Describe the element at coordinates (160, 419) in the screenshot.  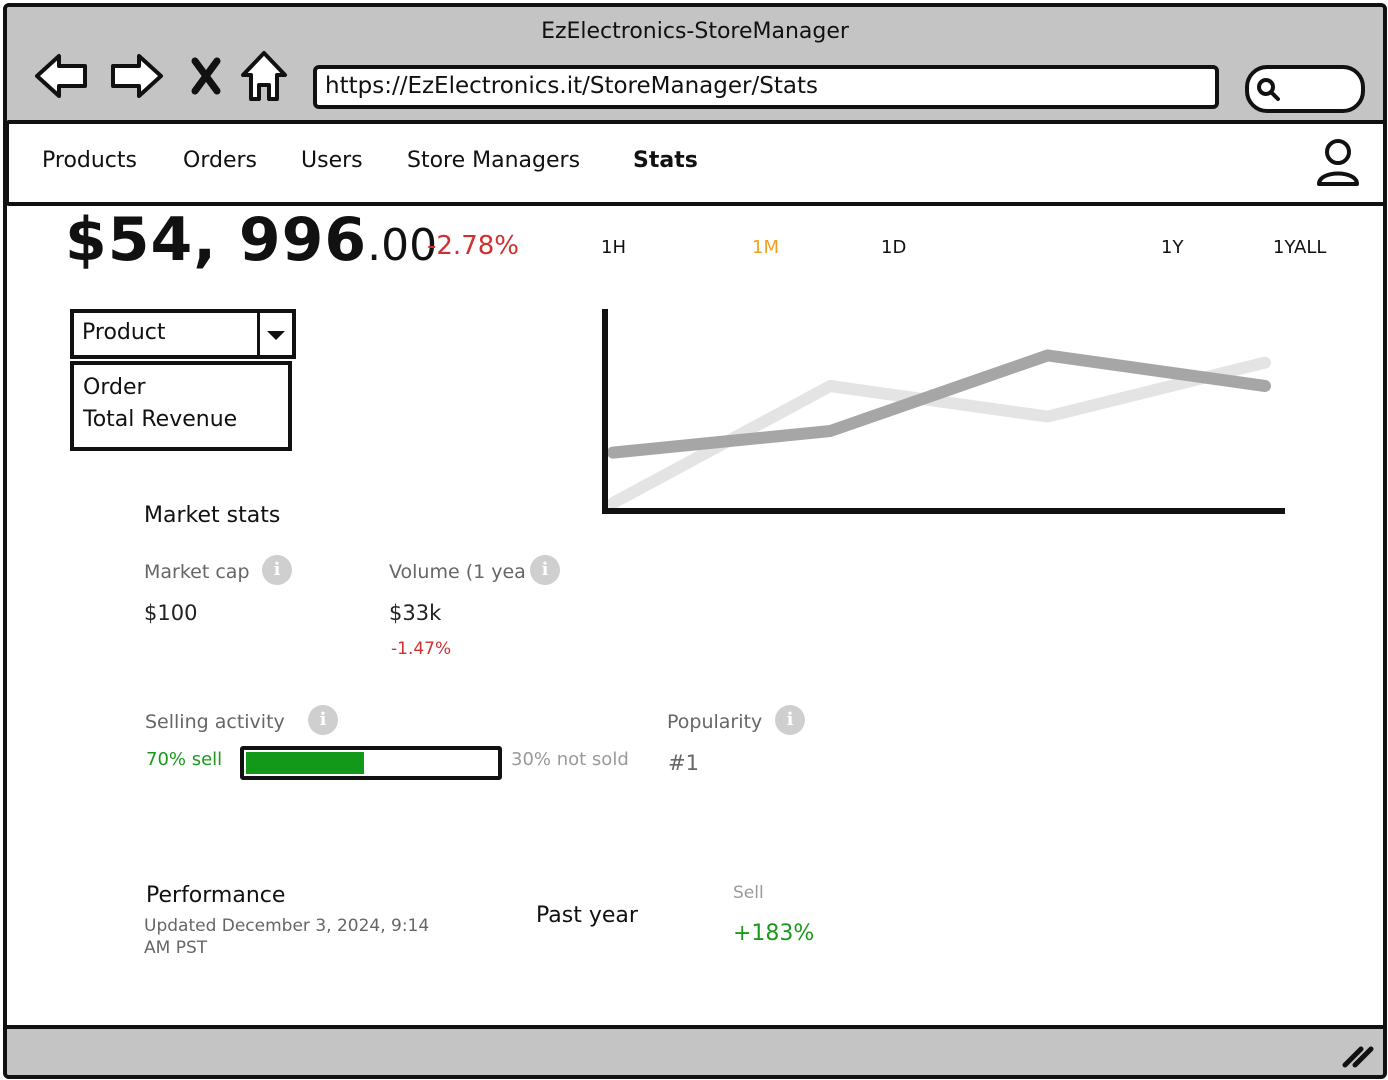
I see `option-total-revenue: Total Revenue` at that location.